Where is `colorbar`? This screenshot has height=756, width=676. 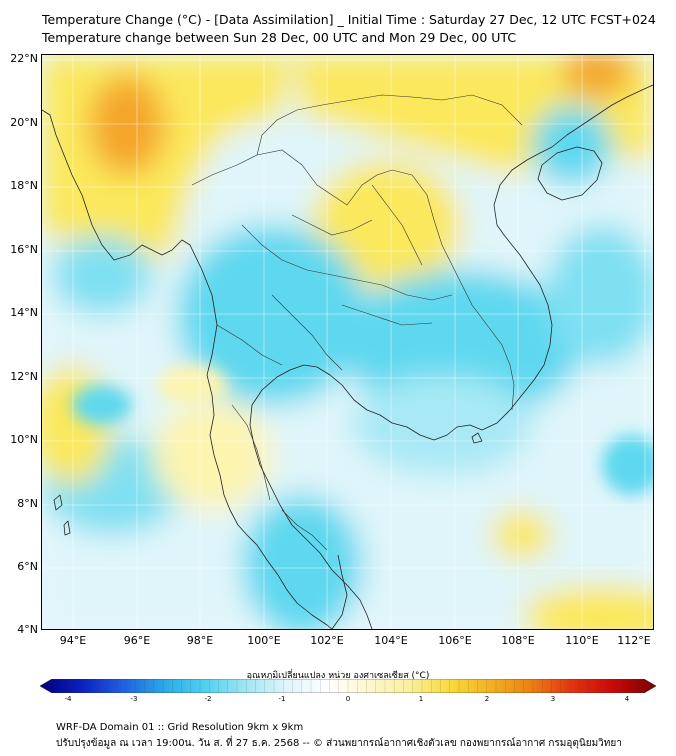 colorbar is located at coordinates (348, 686).